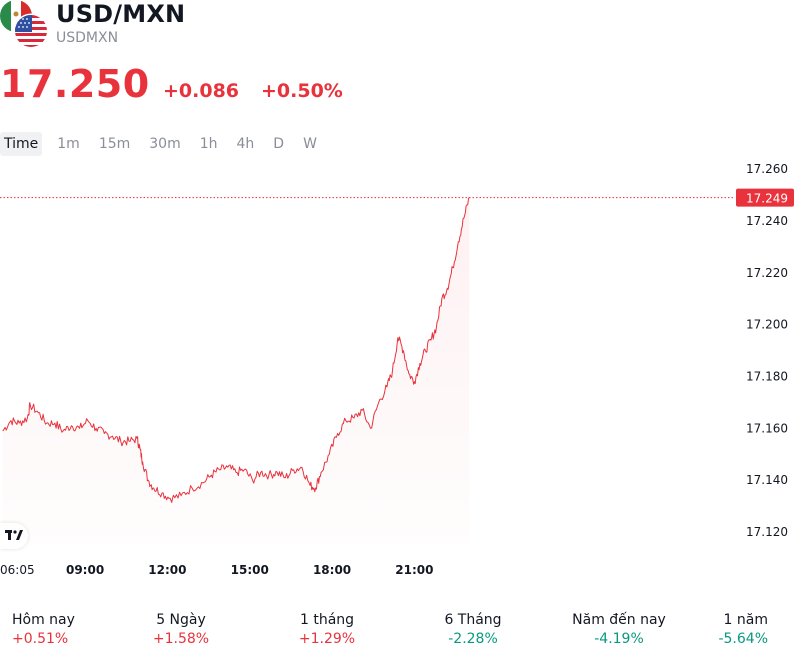 This screenshot has height=658, width=800. What do you see at coordinates (14, 536) in the screenshot?
I see `tradingview-logo-icon` at bounding box center [14, 536].